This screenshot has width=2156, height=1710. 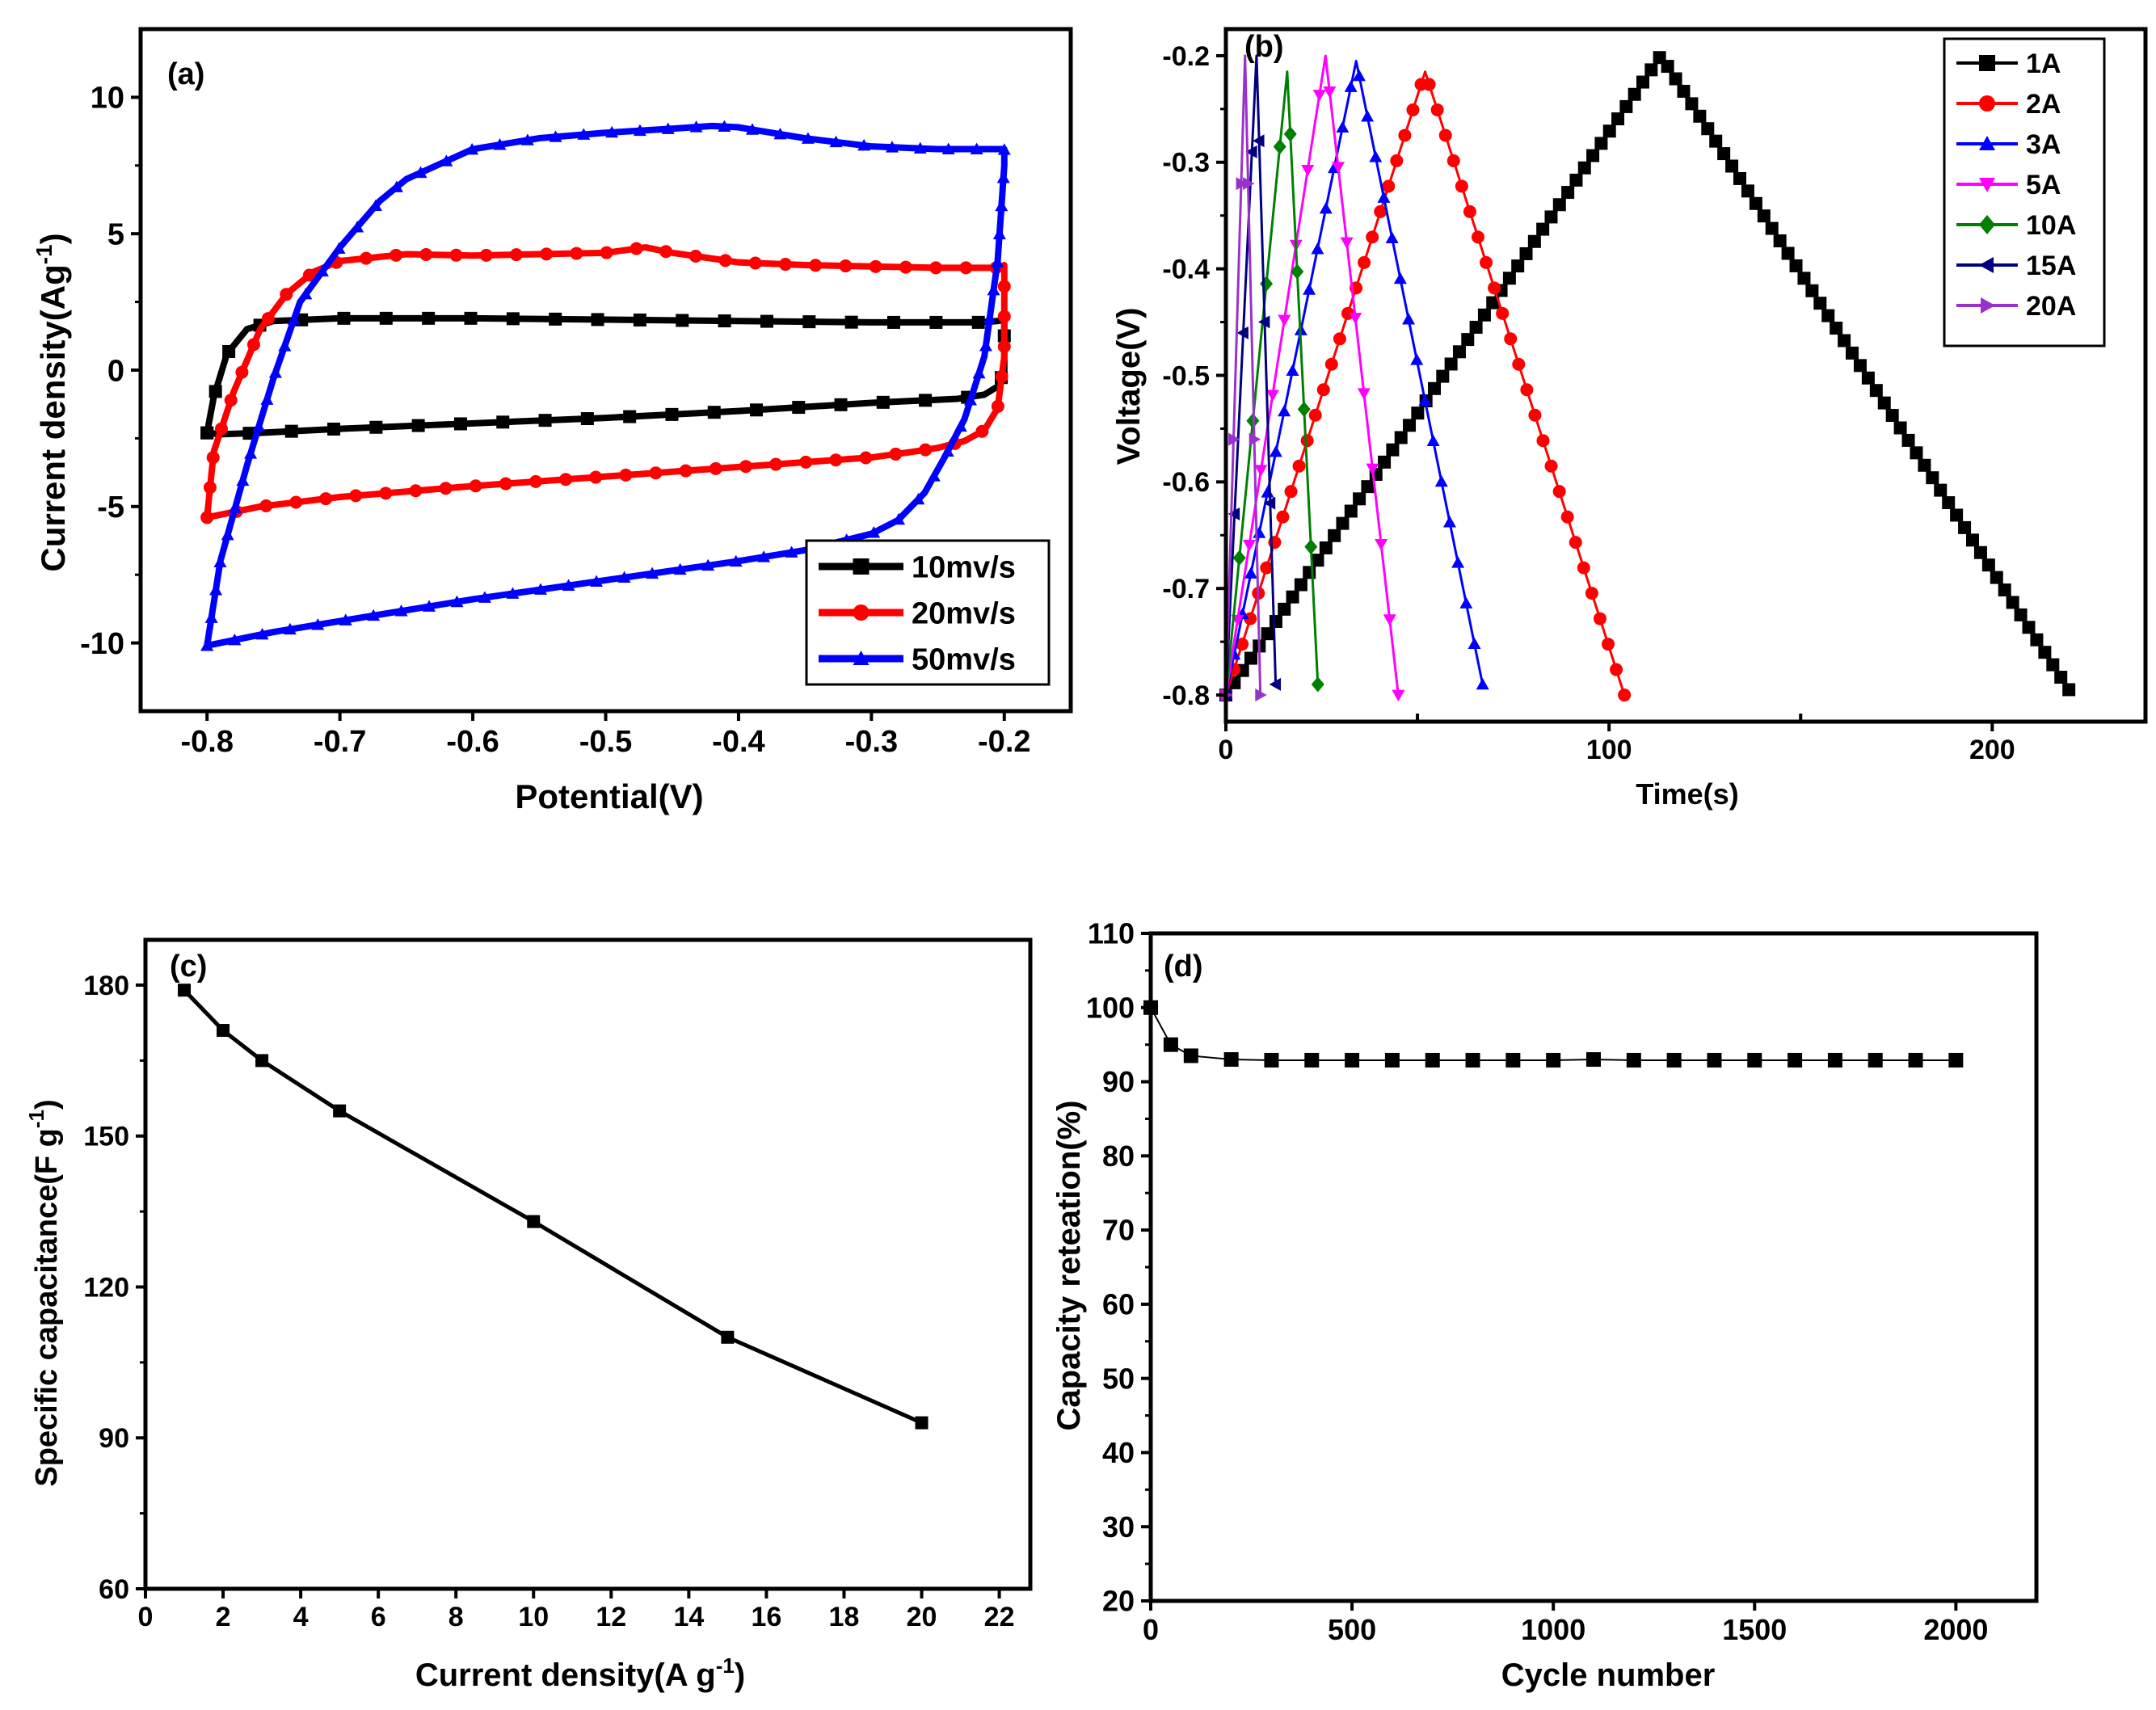 I want to click on legend-entry: 20A, so click(x=2016, y=306).